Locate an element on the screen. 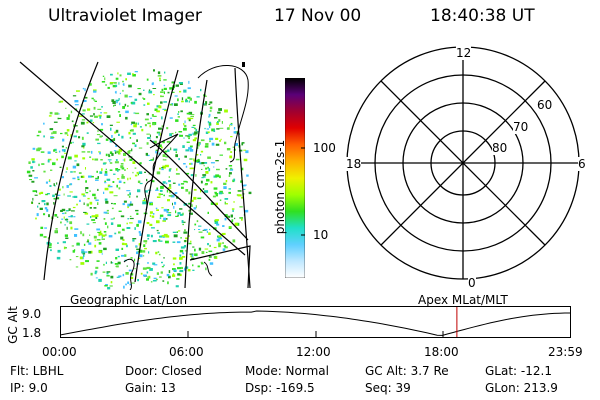 This screenshot has width=600, height=400. orbit-y-tick-9: 9.0 is located at coordinates (32, 314).